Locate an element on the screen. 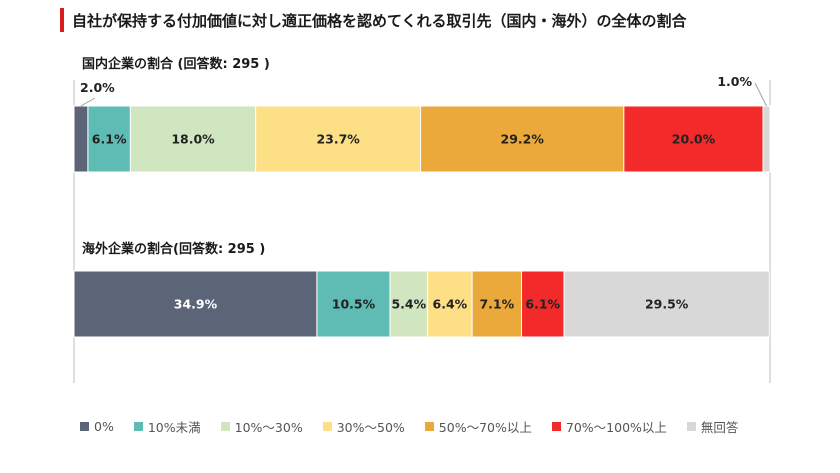 The height and width of the screenshot is (473, 840). legend-label: 10%未満 is located at coordinates (174, 427).